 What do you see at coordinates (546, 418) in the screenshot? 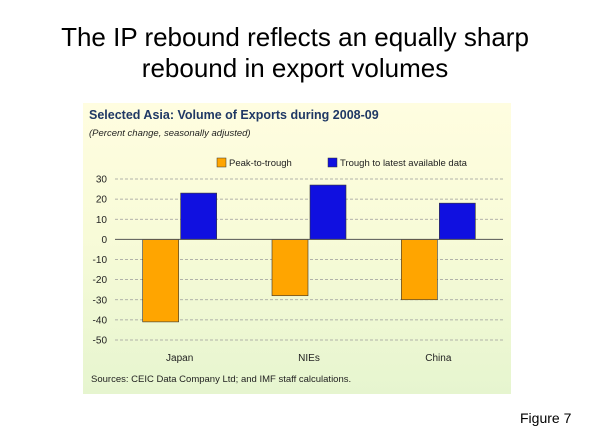
I see `figure-label: Figure 7` at bounding box center [546, 418].